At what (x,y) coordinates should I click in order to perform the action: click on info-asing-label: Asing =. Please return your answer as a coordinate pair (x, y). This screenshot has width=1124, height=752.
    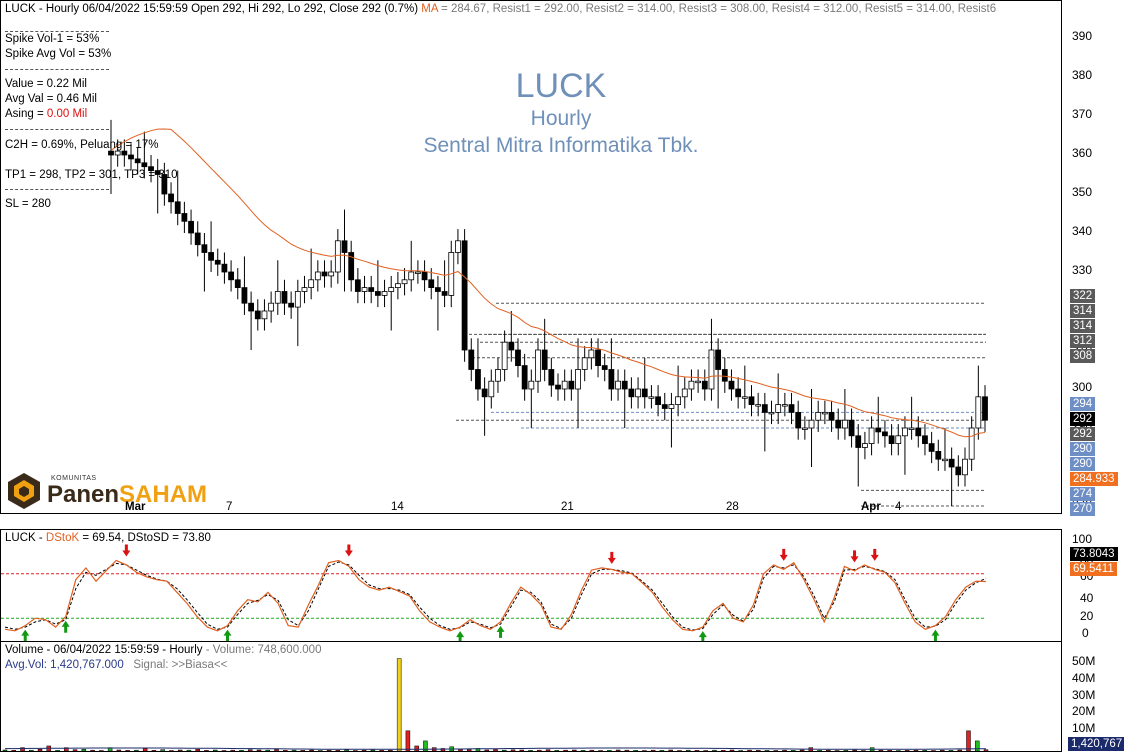
    Looking at the image, I should click on (24, 114).